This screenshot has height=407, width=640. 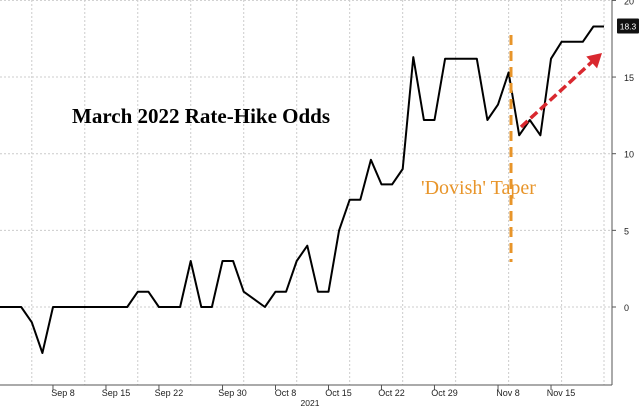 What do you see at coordinates (286, 393) in the screenshot?
I see `x-tick-label: Oct 8` at bounding box center [286, 393].